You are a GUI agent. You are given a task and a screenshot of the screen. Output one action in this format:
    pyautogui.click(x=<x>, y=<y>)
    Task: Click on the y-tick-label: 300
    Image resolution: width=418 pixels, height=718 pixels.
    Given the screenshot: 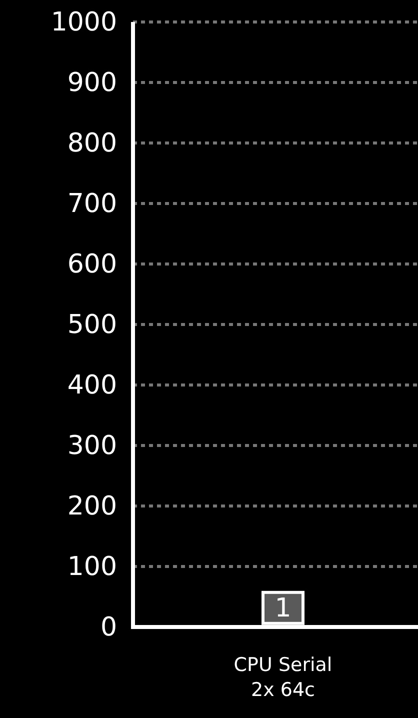 What is the action you would take?
    pyautogui.click(x=92, y=445)
    